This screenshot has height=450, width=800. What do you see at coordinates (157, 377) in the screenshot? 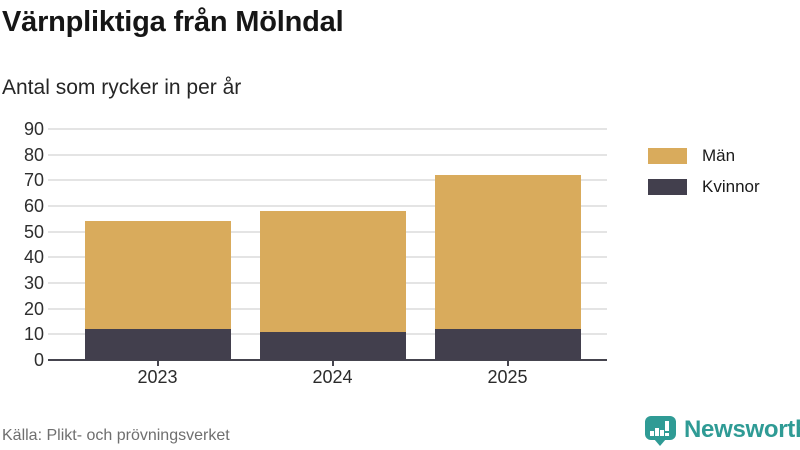
I see `x-axis-tick-label: 2023` at bounding box center [157, 377].